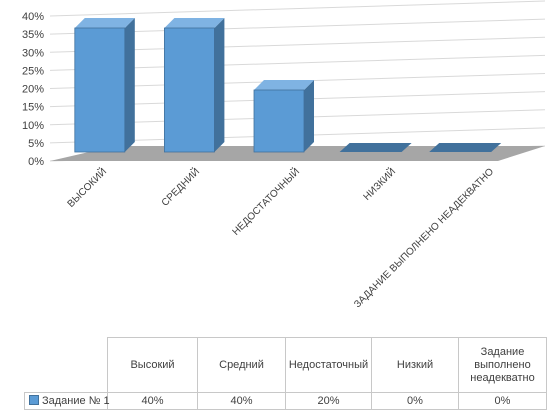  What do you see at coordinates (180, 187) in the screenshot?
I see `x-tick-label: СРЕДНИЙ` at bounding box center [180, 187].